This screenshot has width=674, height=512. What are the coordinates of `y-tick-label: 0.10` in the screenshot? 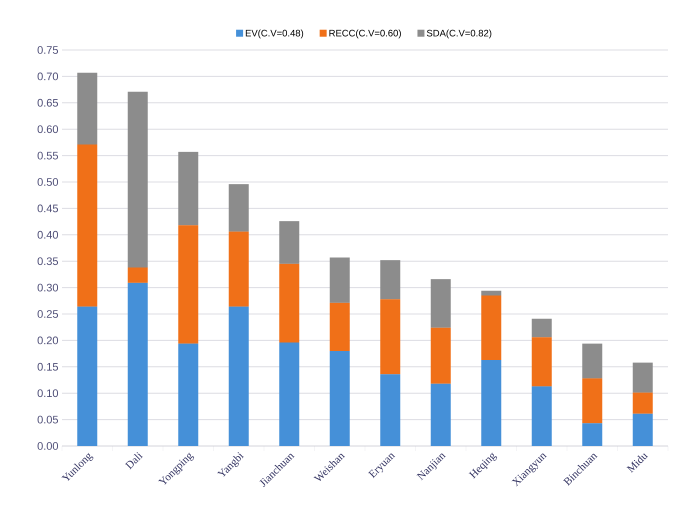 It's located at (48, 393).